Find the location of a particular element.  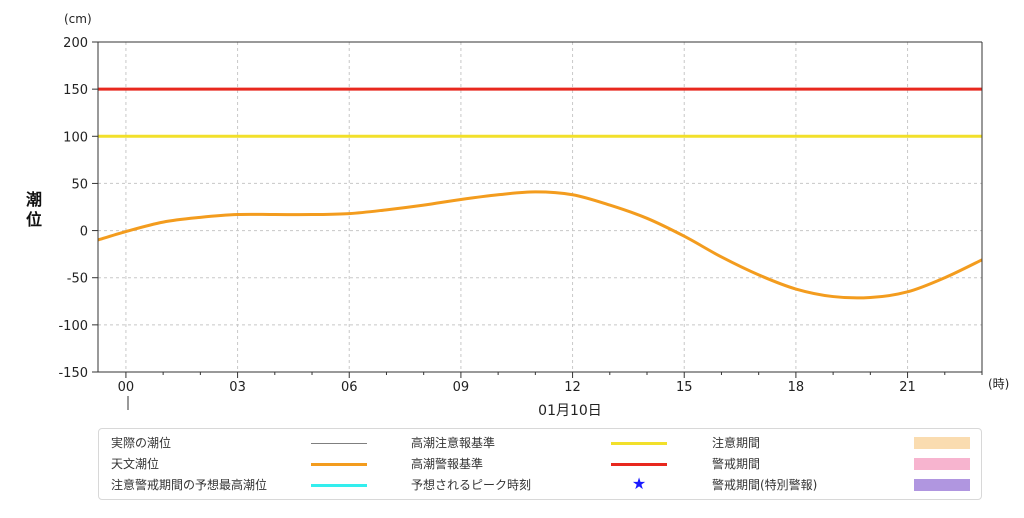

y-tick-label: 50 is located at coordinates (79, 184).